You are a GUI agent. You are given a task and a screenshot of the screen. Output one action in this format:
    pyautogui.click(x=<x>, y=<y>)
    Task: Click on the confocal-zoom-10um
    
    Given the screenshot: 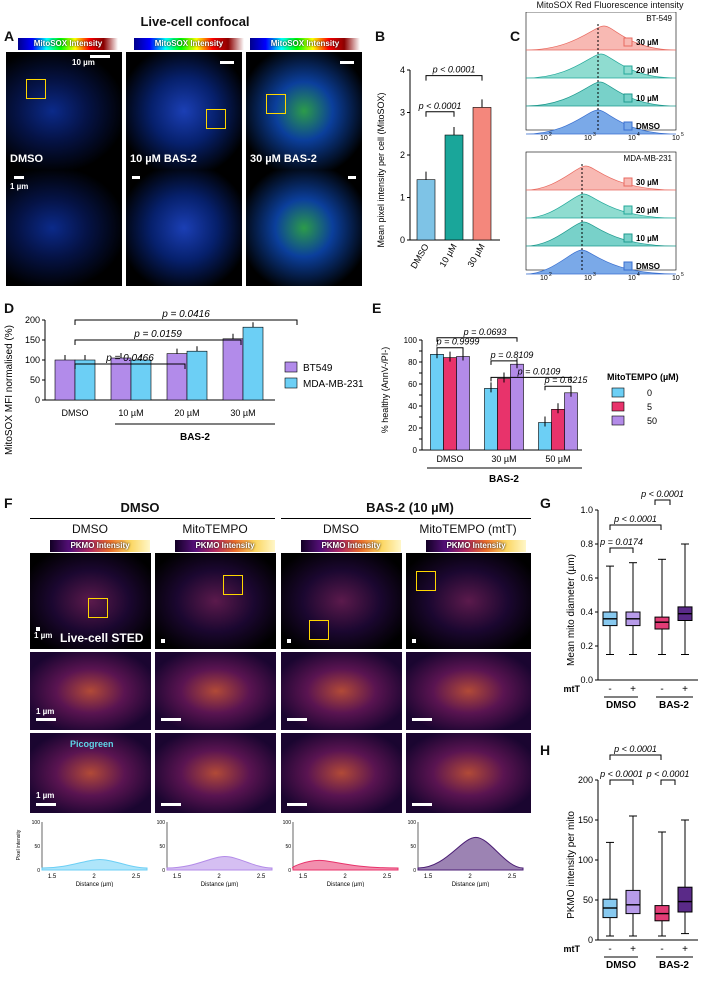 What is the action you would take?
    pyautogui.click(x=184, y=228)
    